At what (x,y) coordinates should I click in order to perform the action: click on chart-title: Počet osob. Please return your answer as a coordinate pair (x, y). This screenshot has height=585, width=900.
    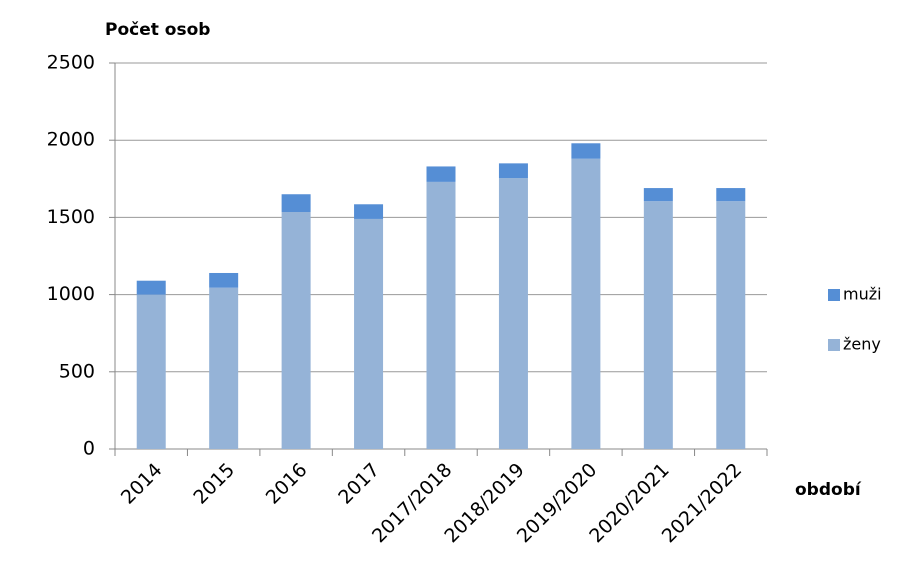
    Looking at the image, I should click on (157, 30).